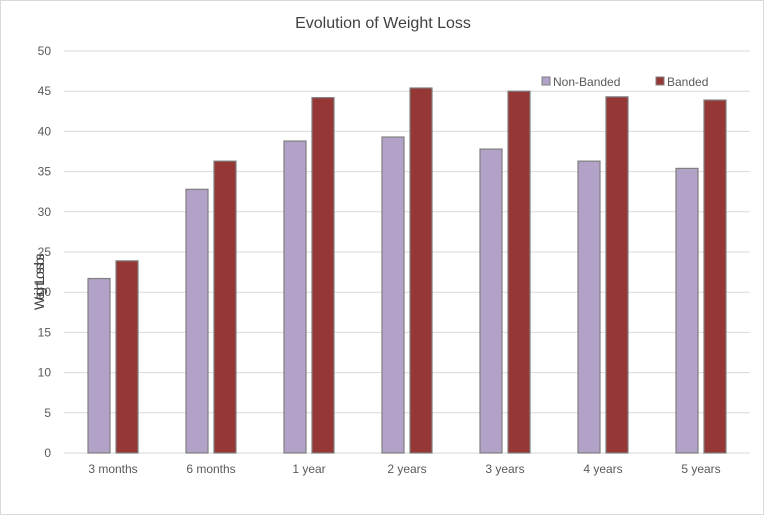 This screenshot has height=516, width=764. I want to click on x-tick-label: 2 years, so click(406, 469).